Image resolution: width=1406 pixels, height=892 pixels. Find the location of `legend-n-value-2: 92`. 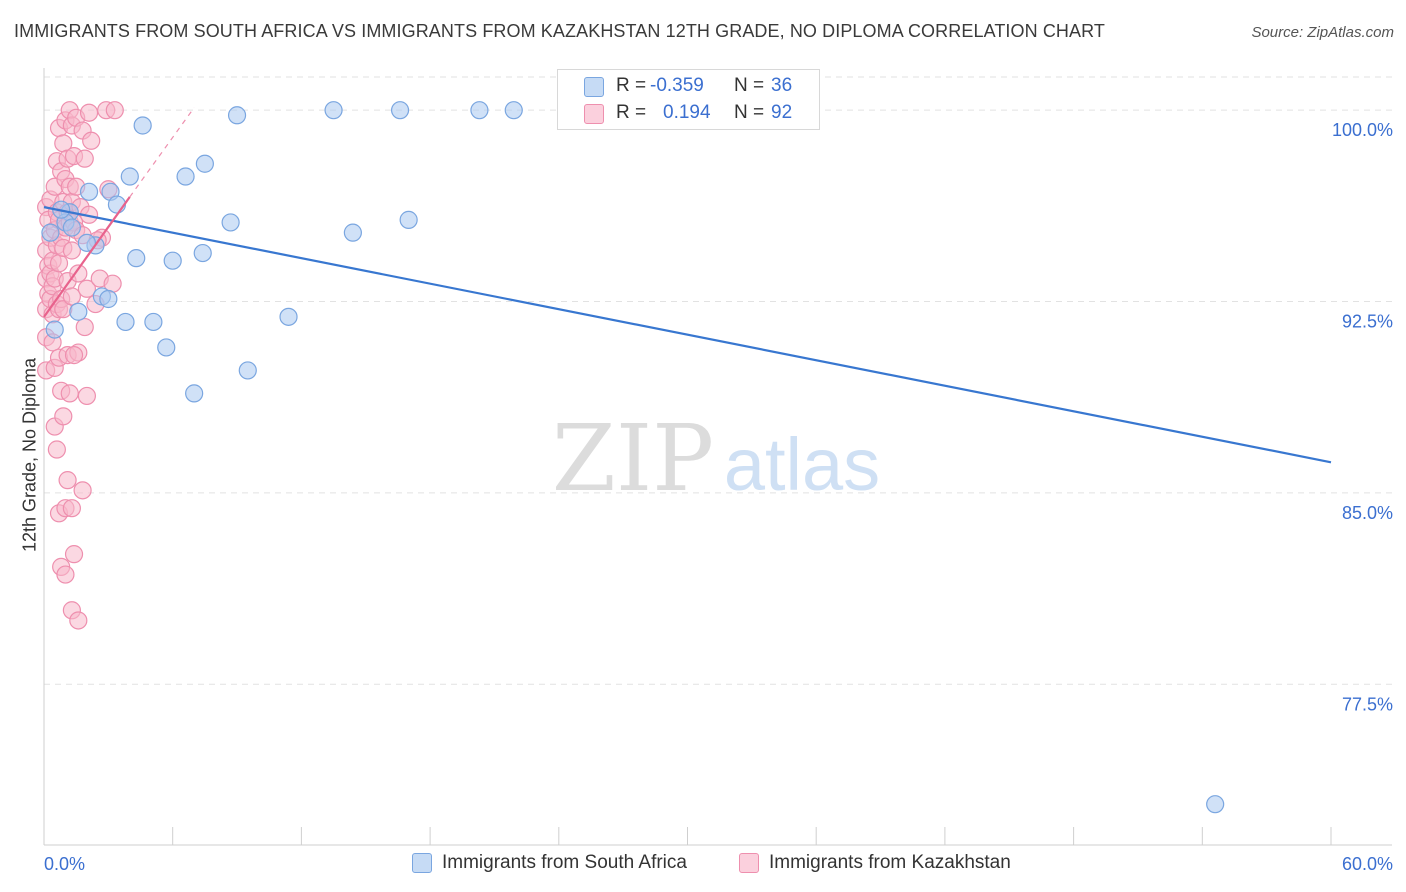

legend-n-value-2: 92 is located at coordinates (782, 112).